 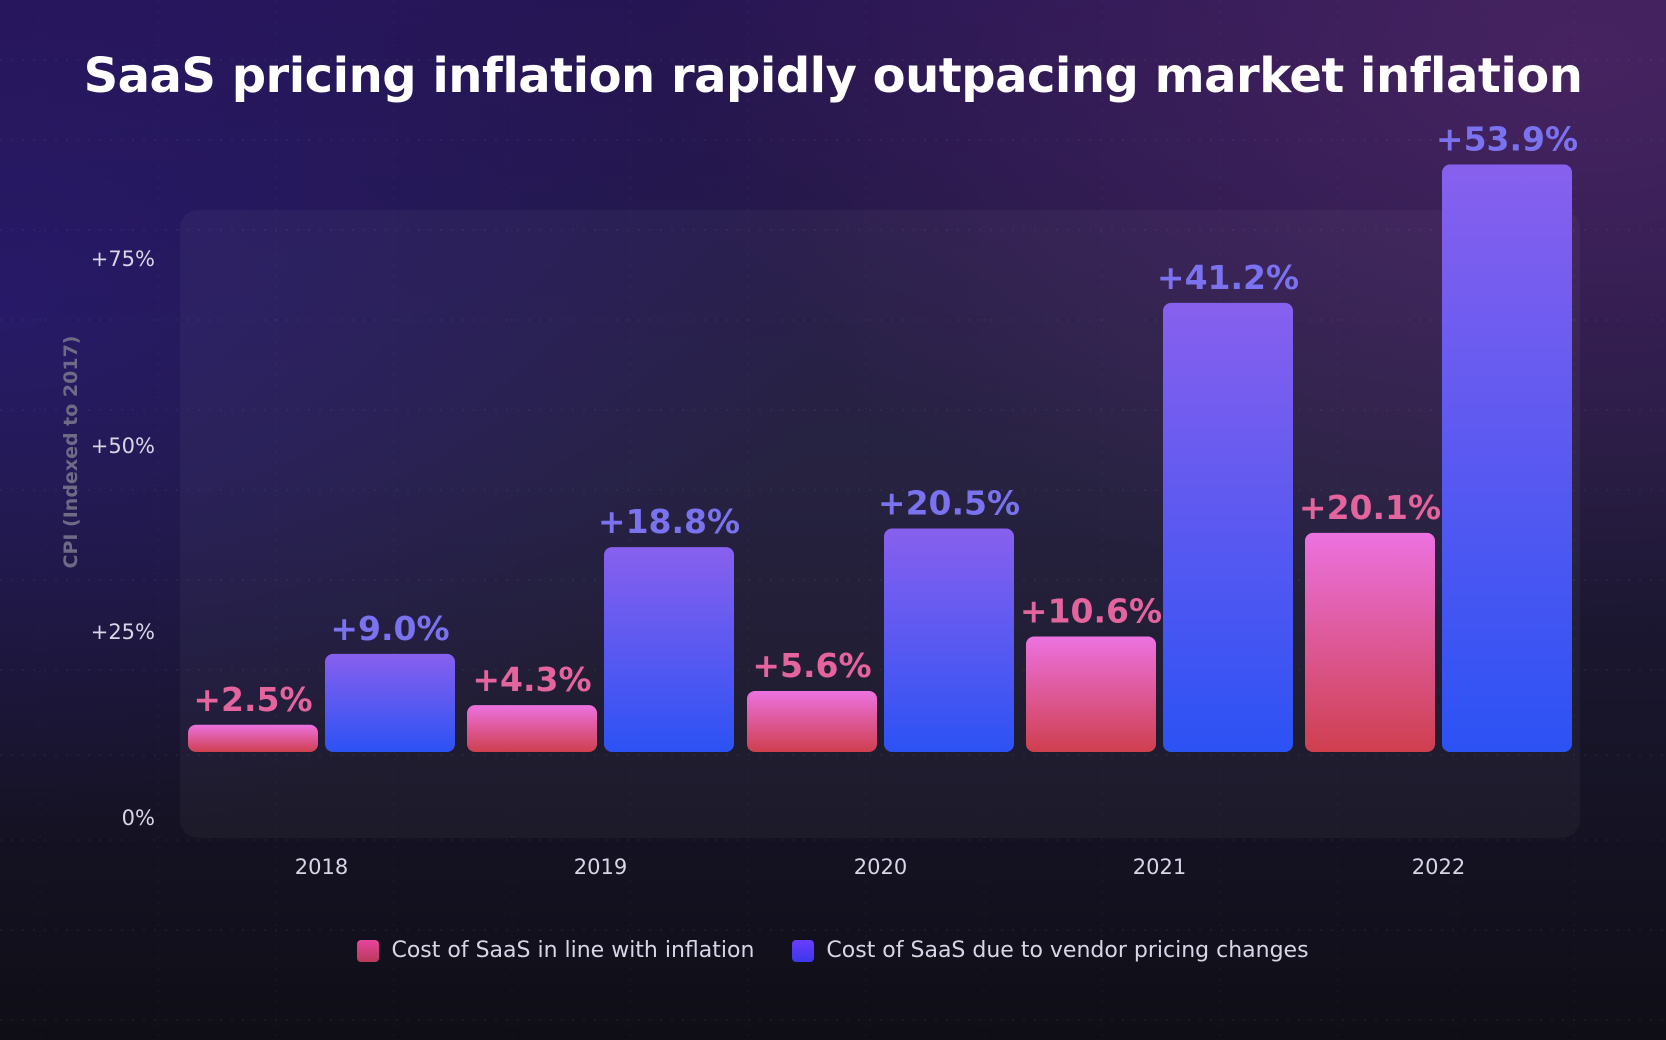 What do you see at coordinates (123, 259) in the screenshot?
I see `y-tick-label: +75%` at bounding box center [123, 259].